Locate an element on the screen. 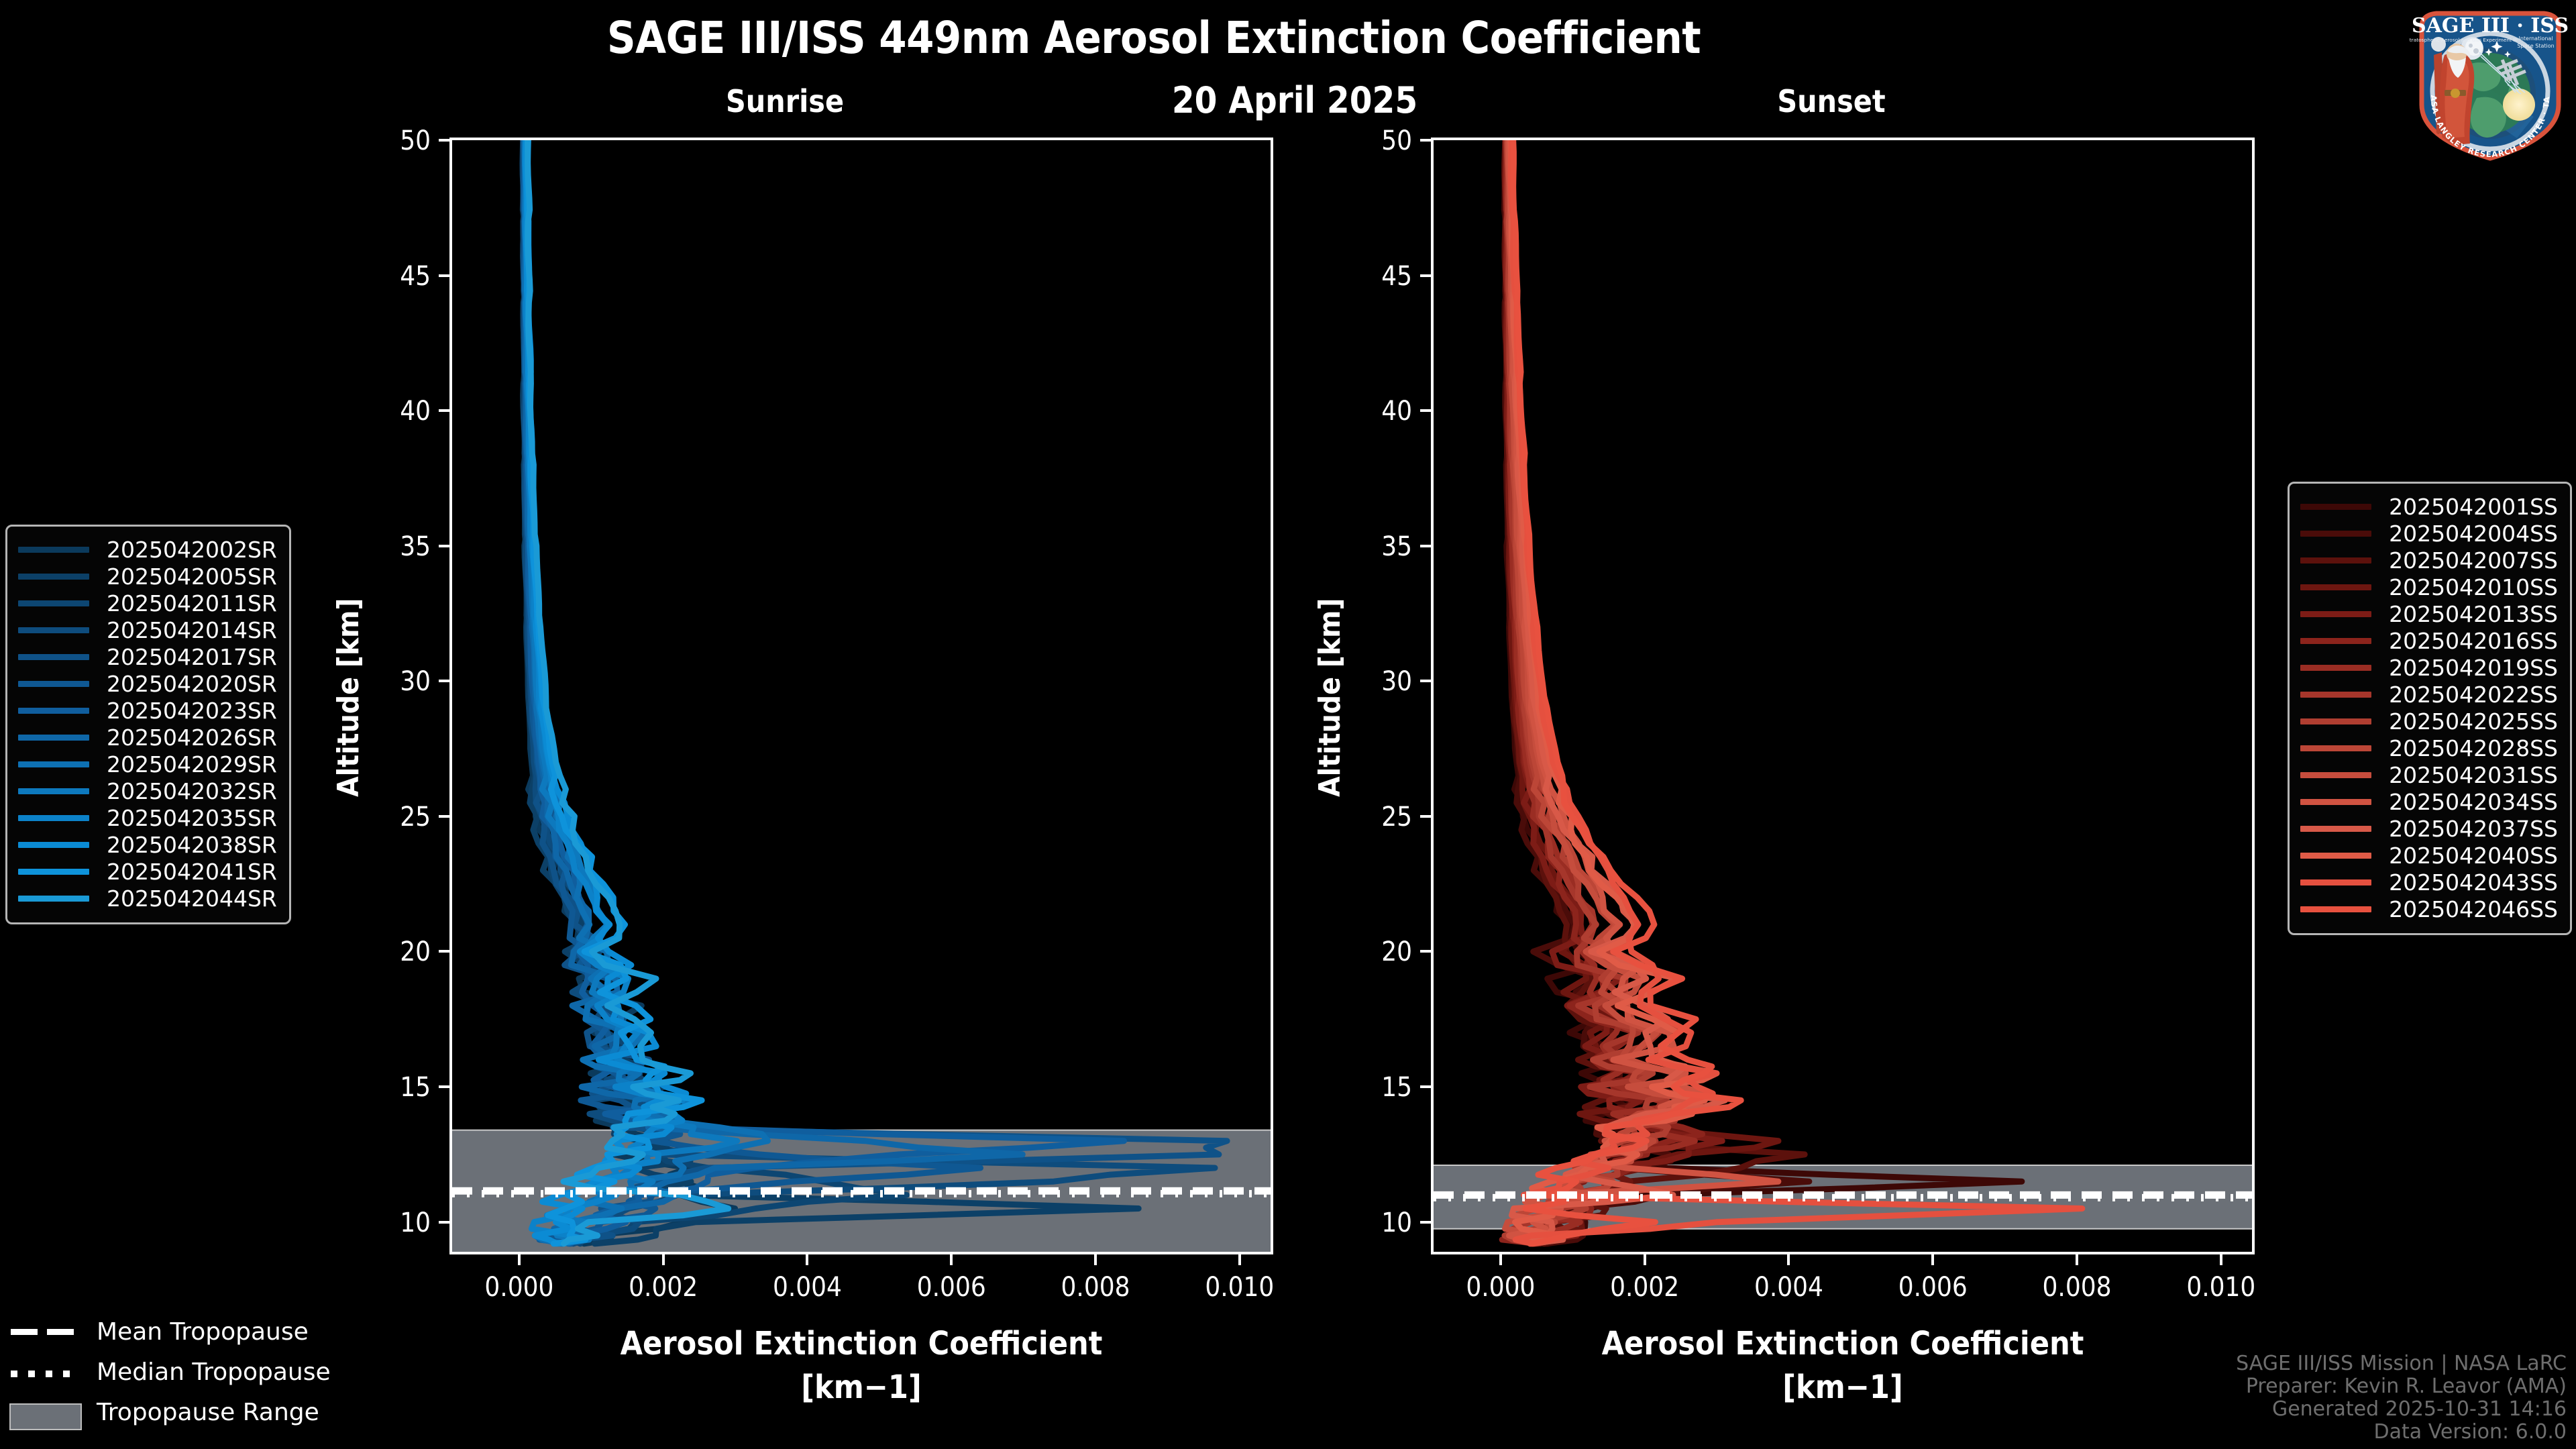  subtitle-date: 20 April 2025 is located at coordinates (1294, 100).